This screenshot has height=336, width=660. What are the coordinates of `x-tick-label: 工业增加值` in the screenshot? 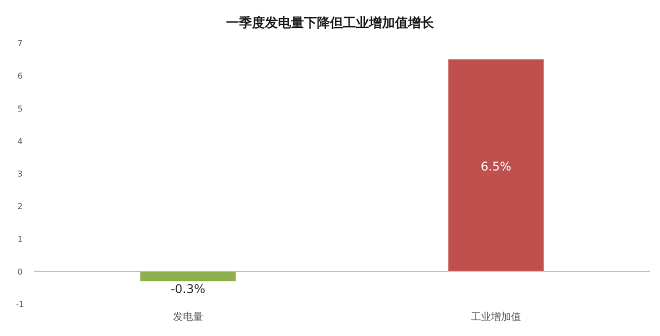 It's located at (496, 317).